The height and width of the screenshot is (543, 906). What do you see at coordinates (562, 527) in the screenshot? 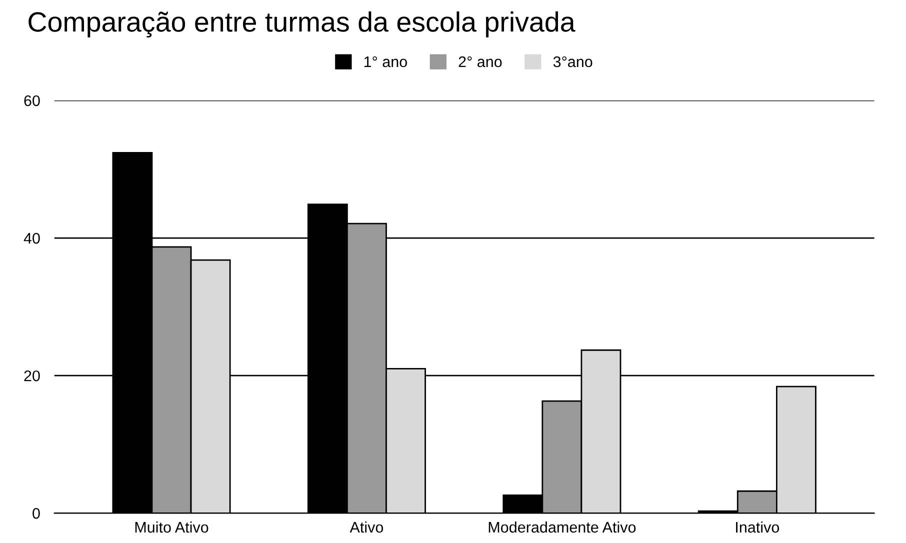
I see `x-tick-label: Moderadamente Ativo` at bounding box center [562, 527].